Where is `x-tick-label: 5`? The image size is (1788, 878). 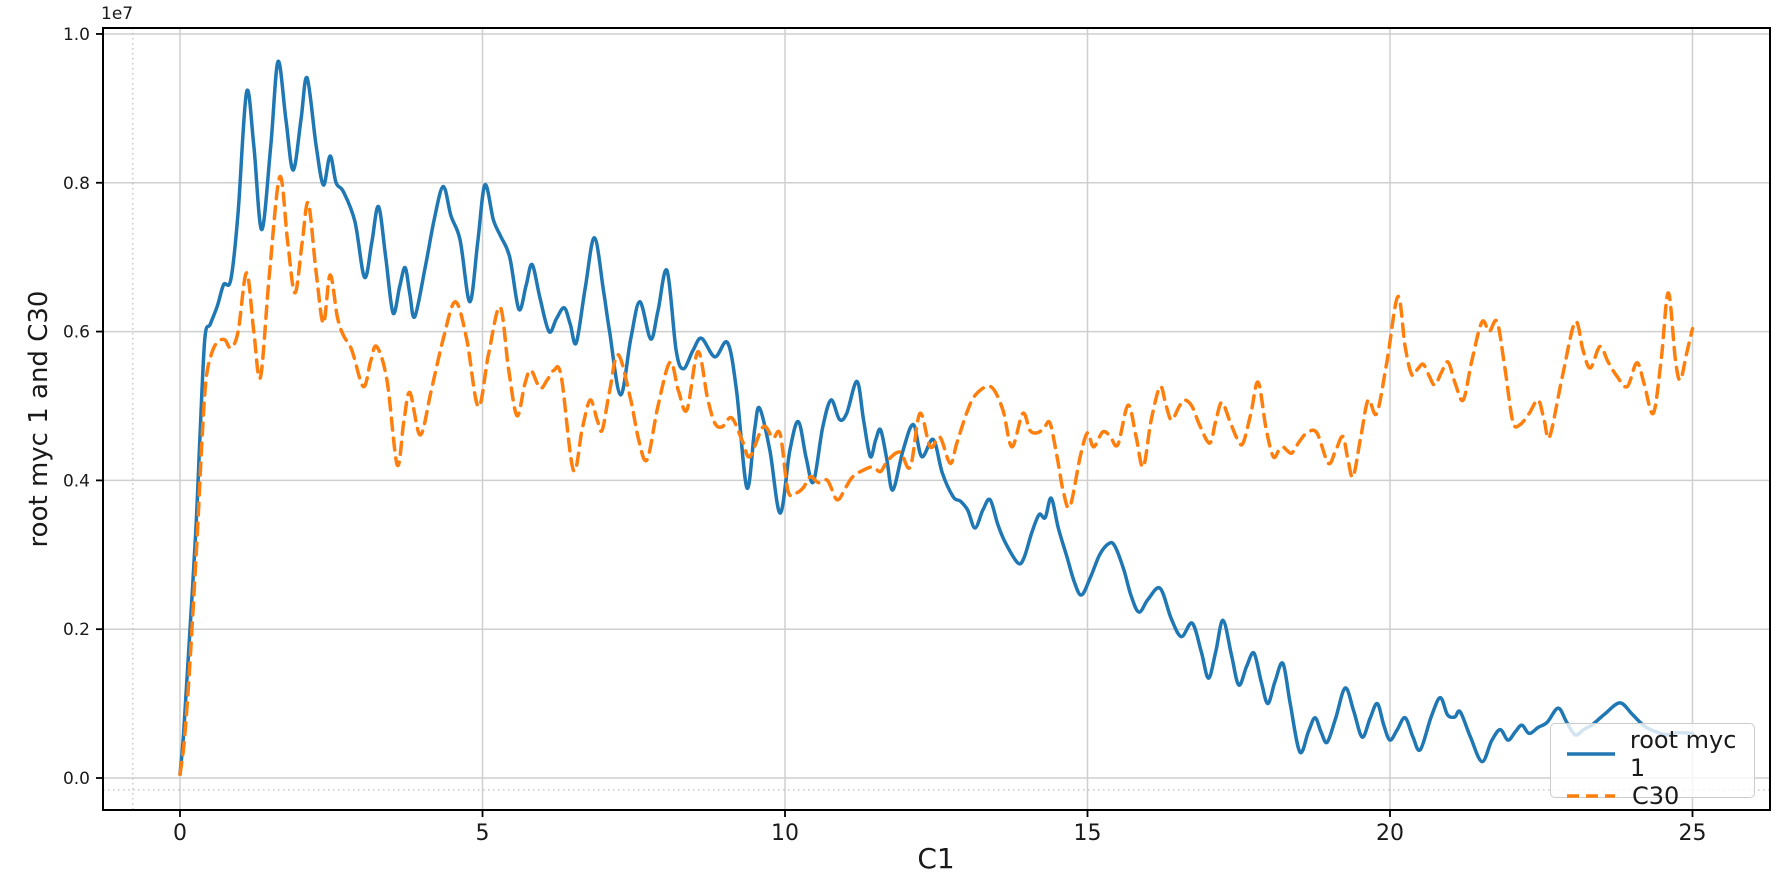
x-tick-label: 5 is located at coordinates (483, 833).